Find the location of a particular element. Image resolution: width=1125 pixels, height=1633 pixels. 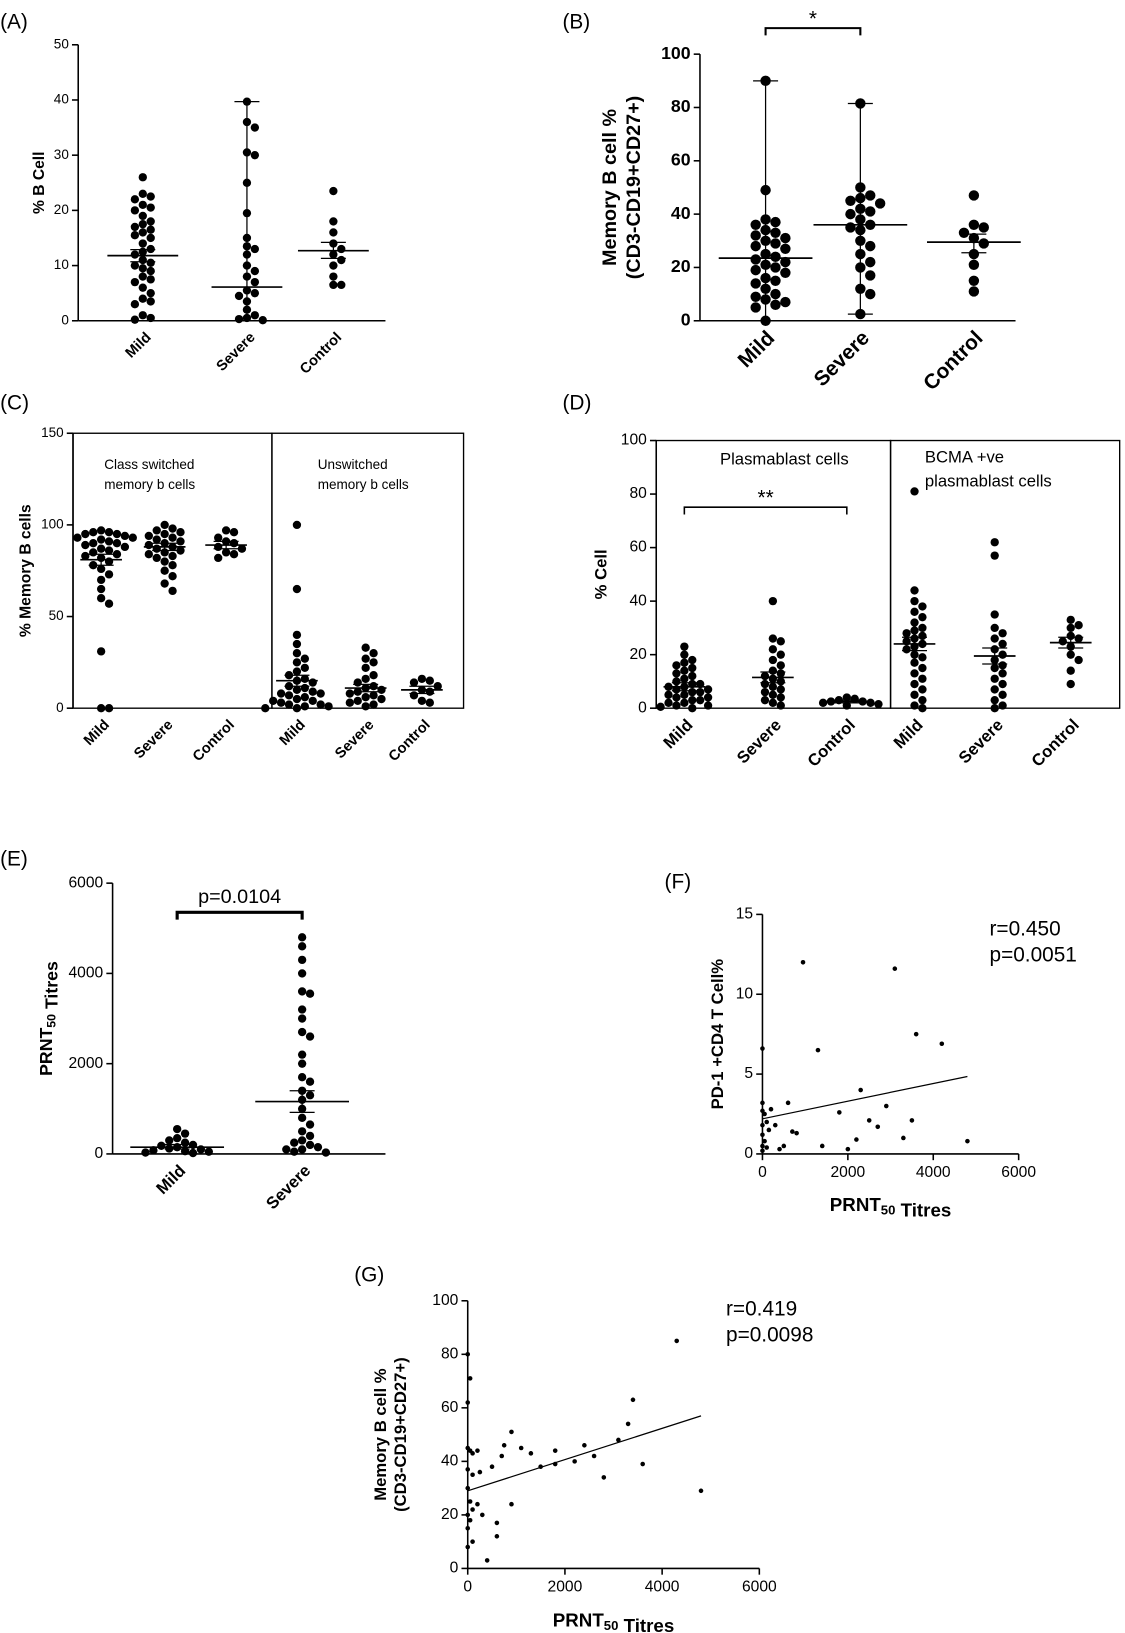

y-axis-label: Memory B cell % is located at coordinates (610, 188).